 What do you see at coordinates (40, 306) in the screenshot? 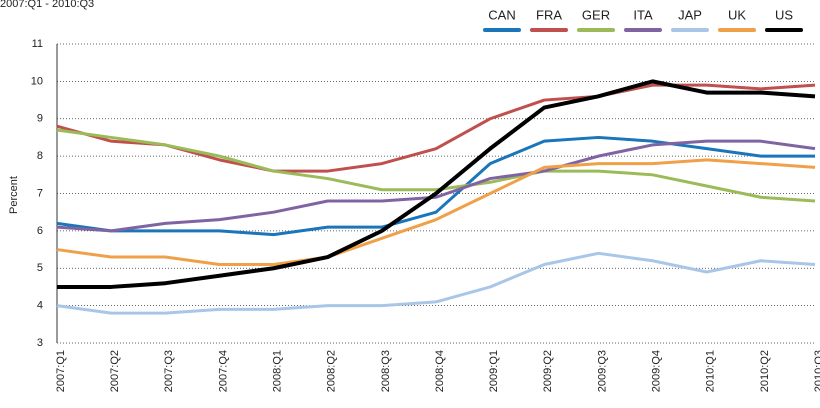
I see `y-tick-label: 4` at bounding box center [40, 306].